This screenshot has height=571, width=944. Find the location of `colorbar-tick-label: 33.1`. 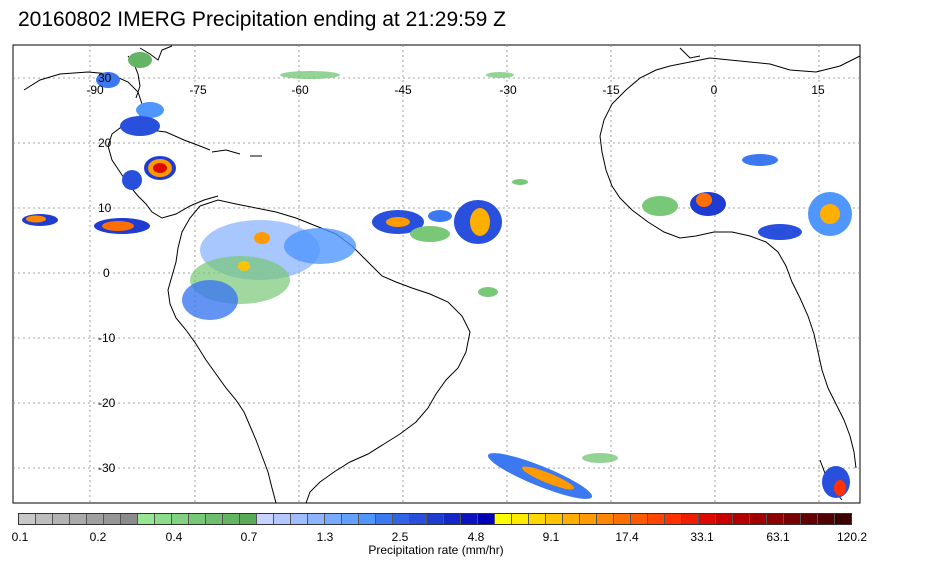

colorbar-tick-label: 33.1 is located at coordinates (702, 537).